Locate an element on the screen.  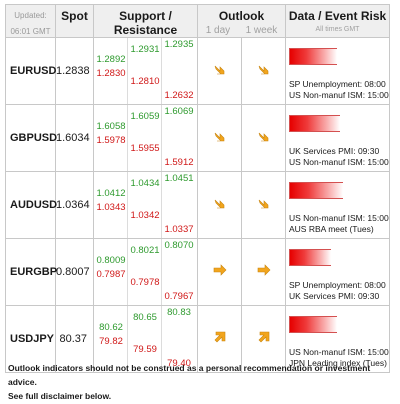
support-resistance-cell: 1.6058 1.5978 1.6059 1.5955 1.6069 1.5912 is located at coordinates (145, 138).